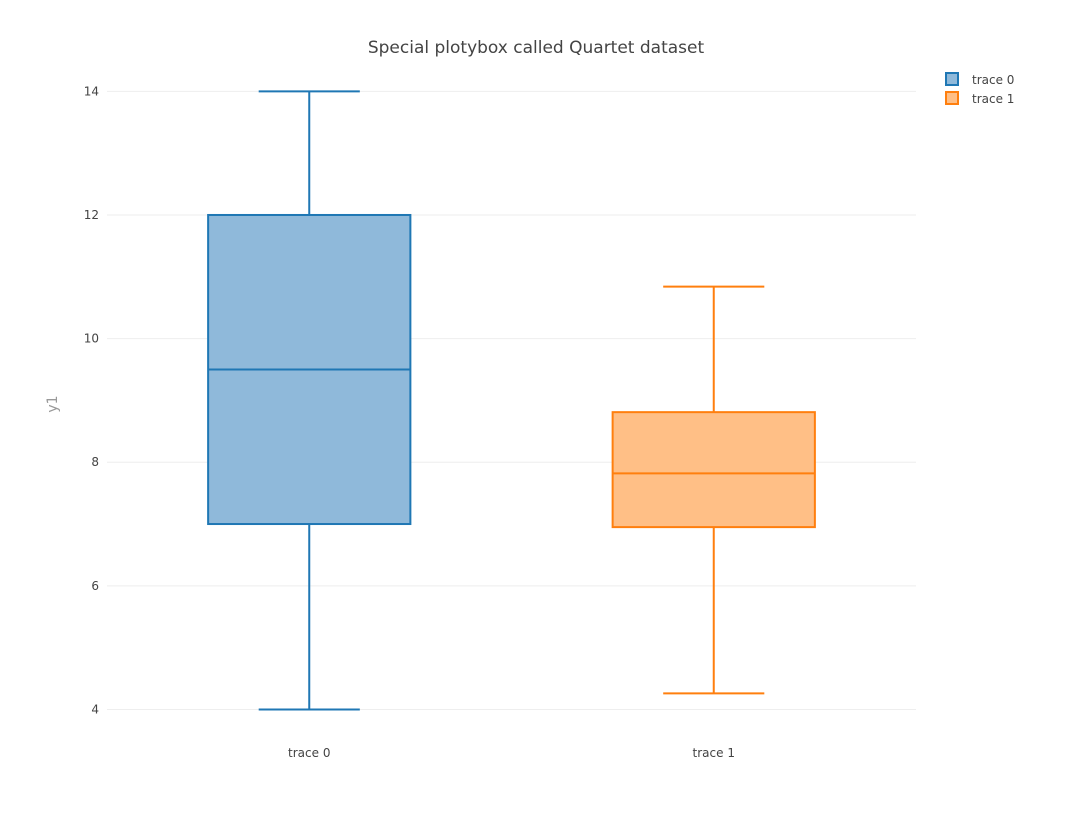  What do you see at coordinates (95, 586) in the screenshot?
I see `y-tick-label: 6` at bounding box center [95, 586].